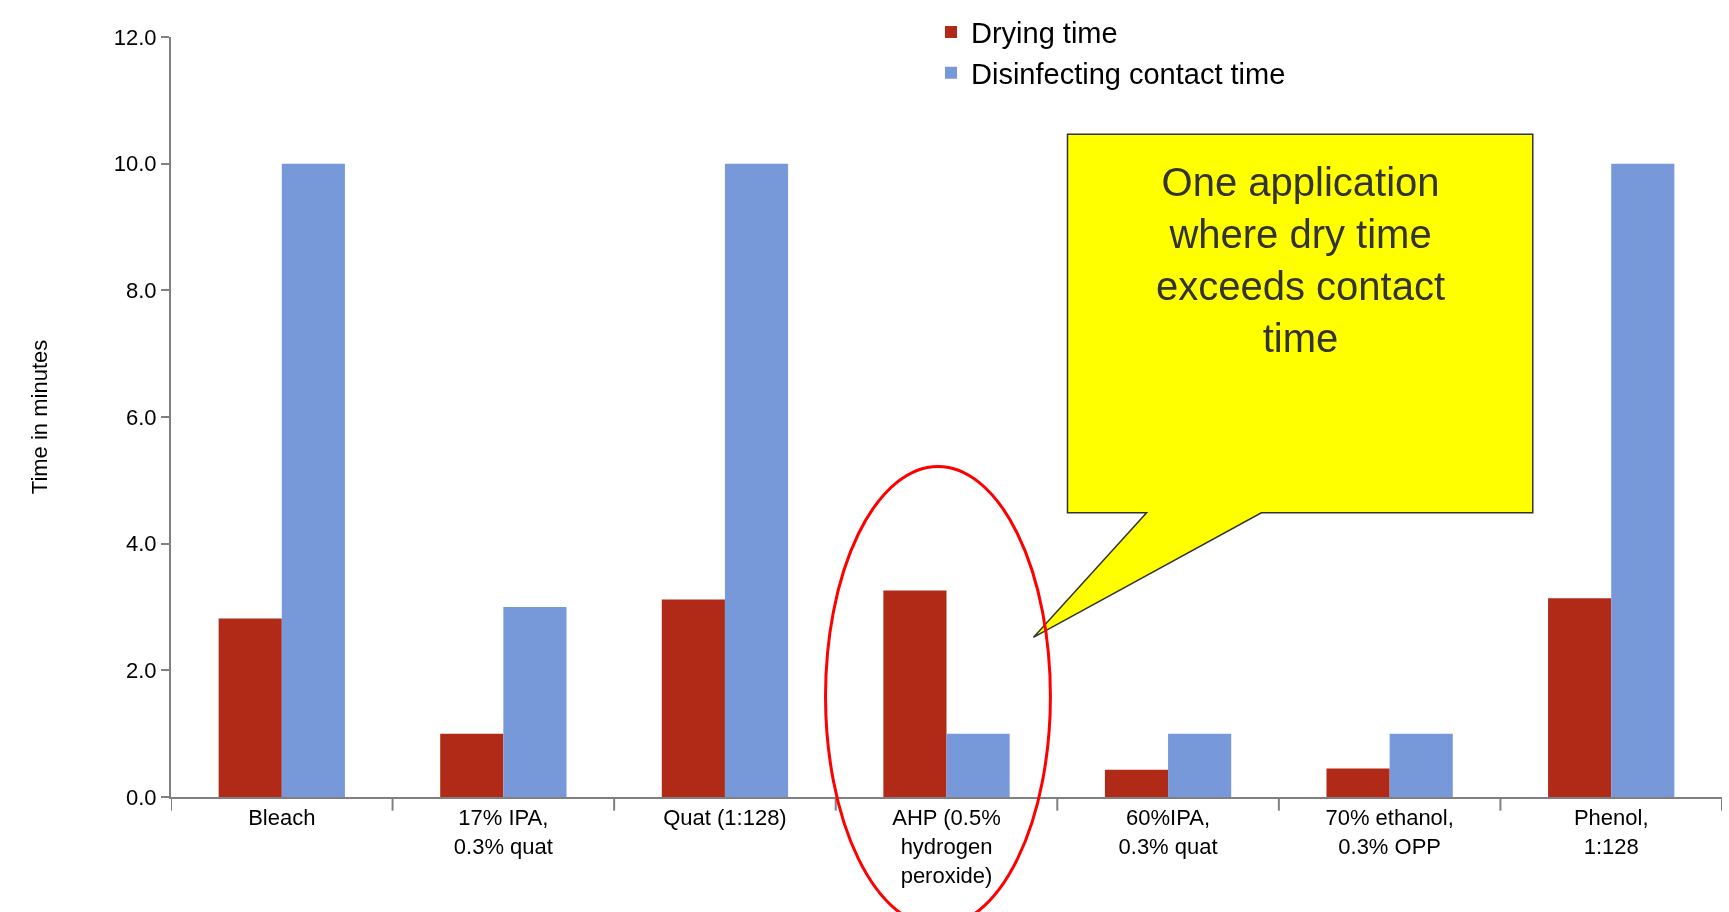  What do you see at coordinates (282, 818) in the screenshot?
I see `x-tick-label: Bleach` at bounding box center [282, 818].